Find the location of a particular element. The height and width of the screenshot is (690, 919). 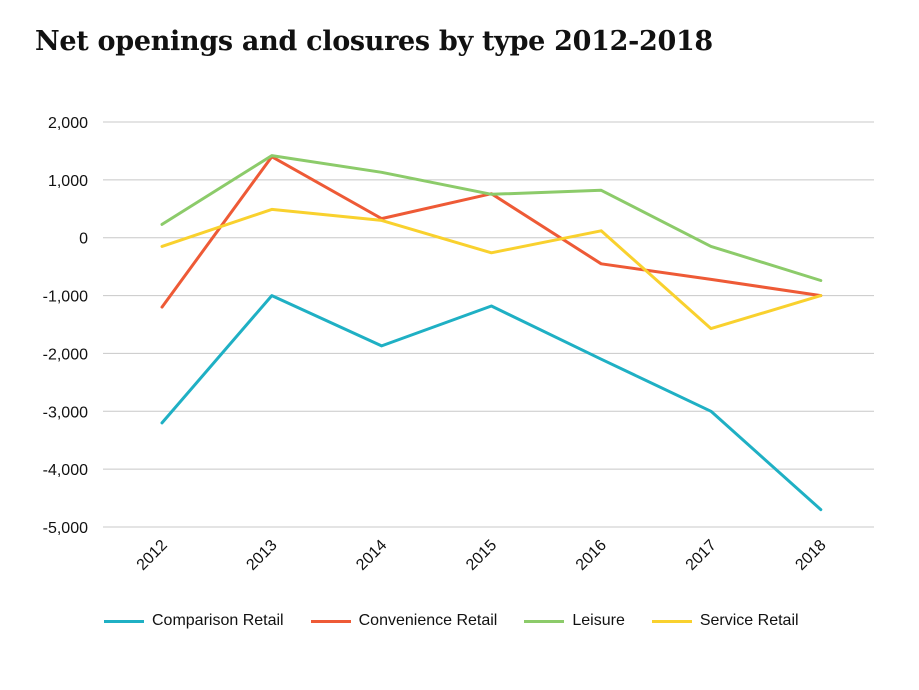

legend-label: Convenience Retail is located at coordinates (428, 620).